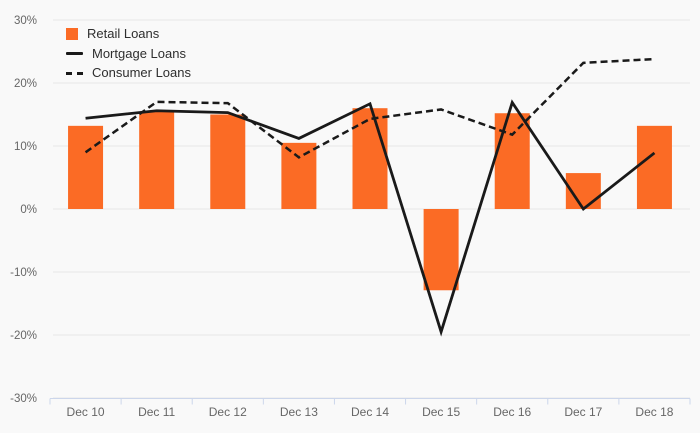 The width and height of the screenshot is (700, 433). What do you see at coordinates (441, 412) in the screenshot?
I see `x-axis-label-dec-15: Dec 15` at bounding box center [441, 412].